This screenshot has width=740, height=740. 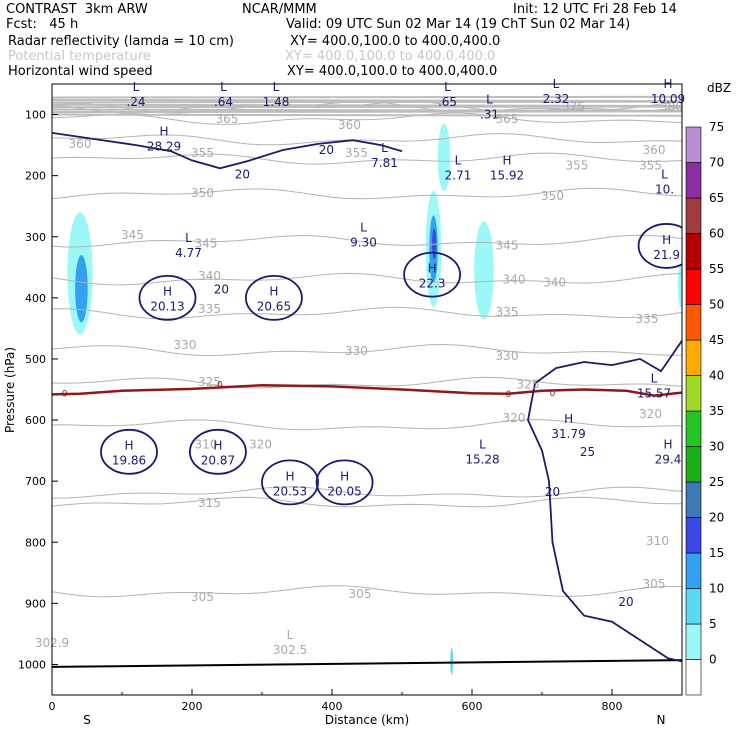 I want to click on colorbar-label: 65, so click(x=716, y=198).